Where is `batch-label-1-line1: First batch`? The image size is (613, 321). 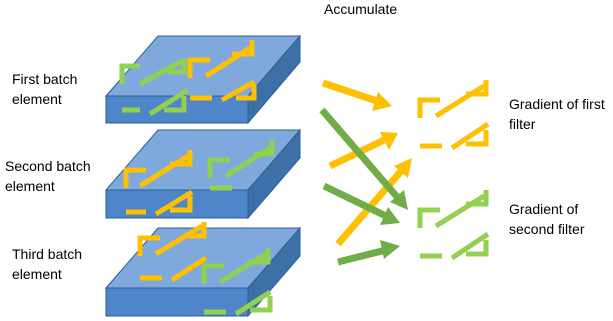
batch-label-1-line1: First batch is located at coordinates (45, 79).